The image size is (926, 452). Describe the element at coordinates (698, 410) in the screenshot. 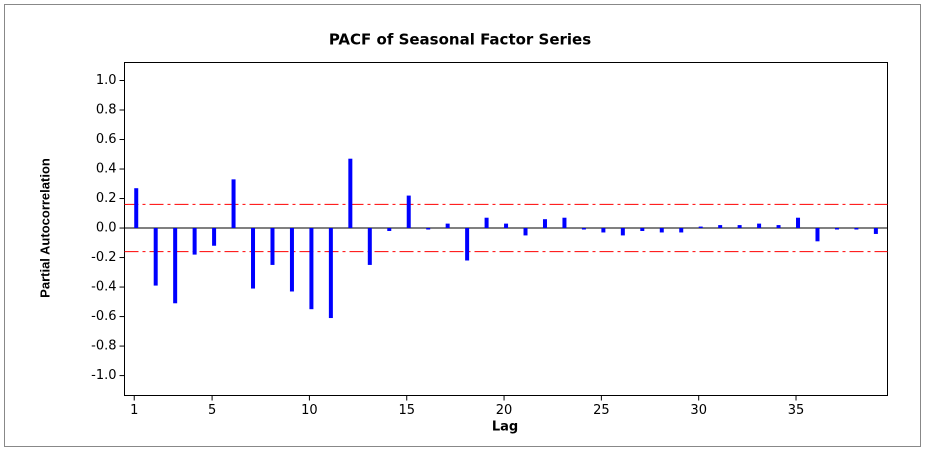

I see `x-tick-label: 30` at that location.